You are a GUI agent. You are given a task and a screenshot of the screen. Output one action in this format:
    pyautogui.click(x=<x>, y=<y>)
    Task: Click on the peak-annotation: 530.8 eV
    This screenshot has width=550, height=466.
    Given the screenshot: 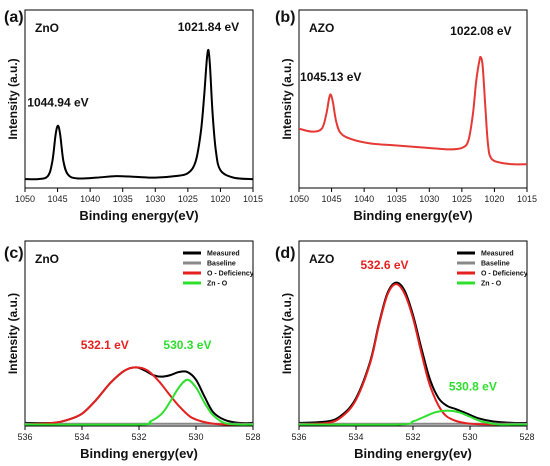 What is the action you would take?
    pyautogui.click(x=473, y=387)
    